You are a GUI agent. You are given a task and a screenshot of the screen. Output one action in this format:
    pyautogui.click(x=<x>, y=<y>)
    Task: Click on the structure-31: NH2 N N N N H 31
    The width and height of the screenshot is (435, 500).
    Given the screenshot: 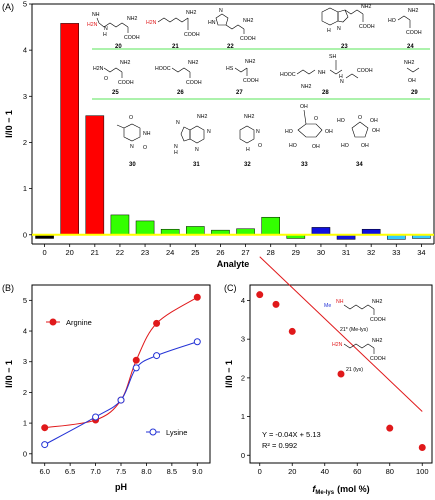 What is the action you would take?
    pyautogui.click(x=192, y=141)
    